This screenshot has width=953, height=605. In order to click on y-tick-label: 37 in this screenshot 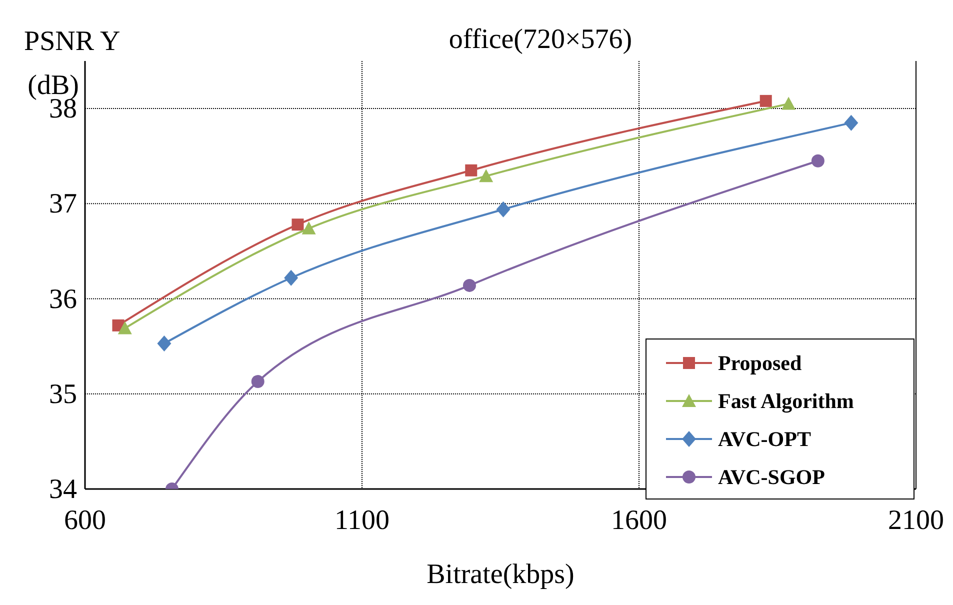, I will do `click(63, 204)`.